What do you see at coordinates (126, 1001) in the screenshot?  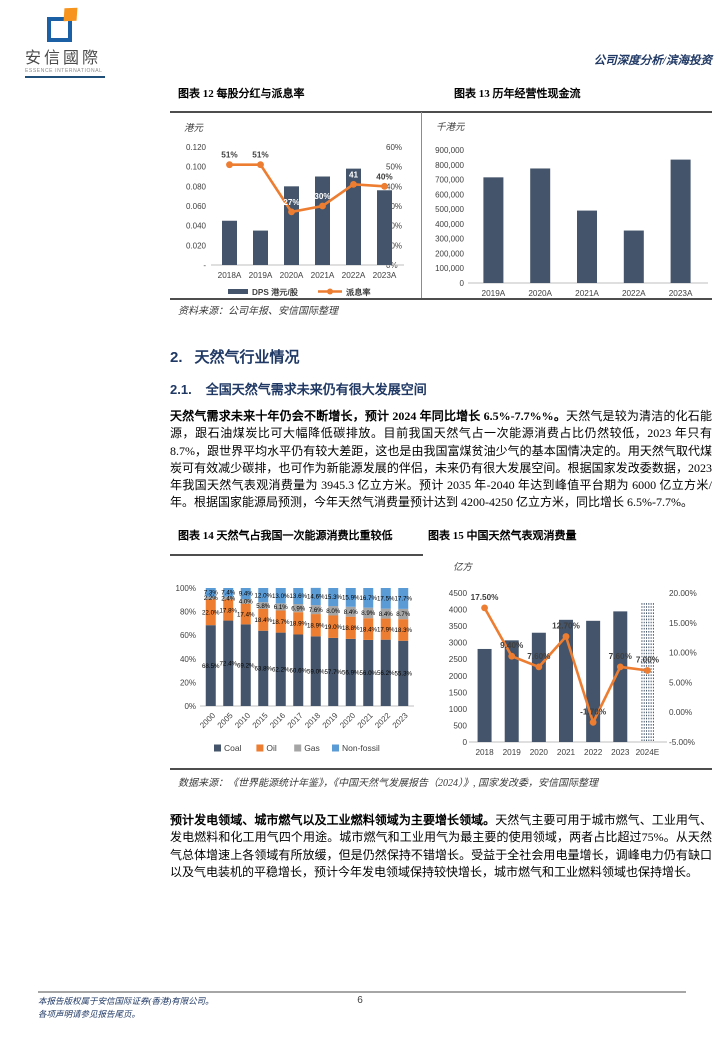 I see `footer-line1: 本报告版权属于安信国际证券(香港)有限公司。` at bounding box center [126, 1001].